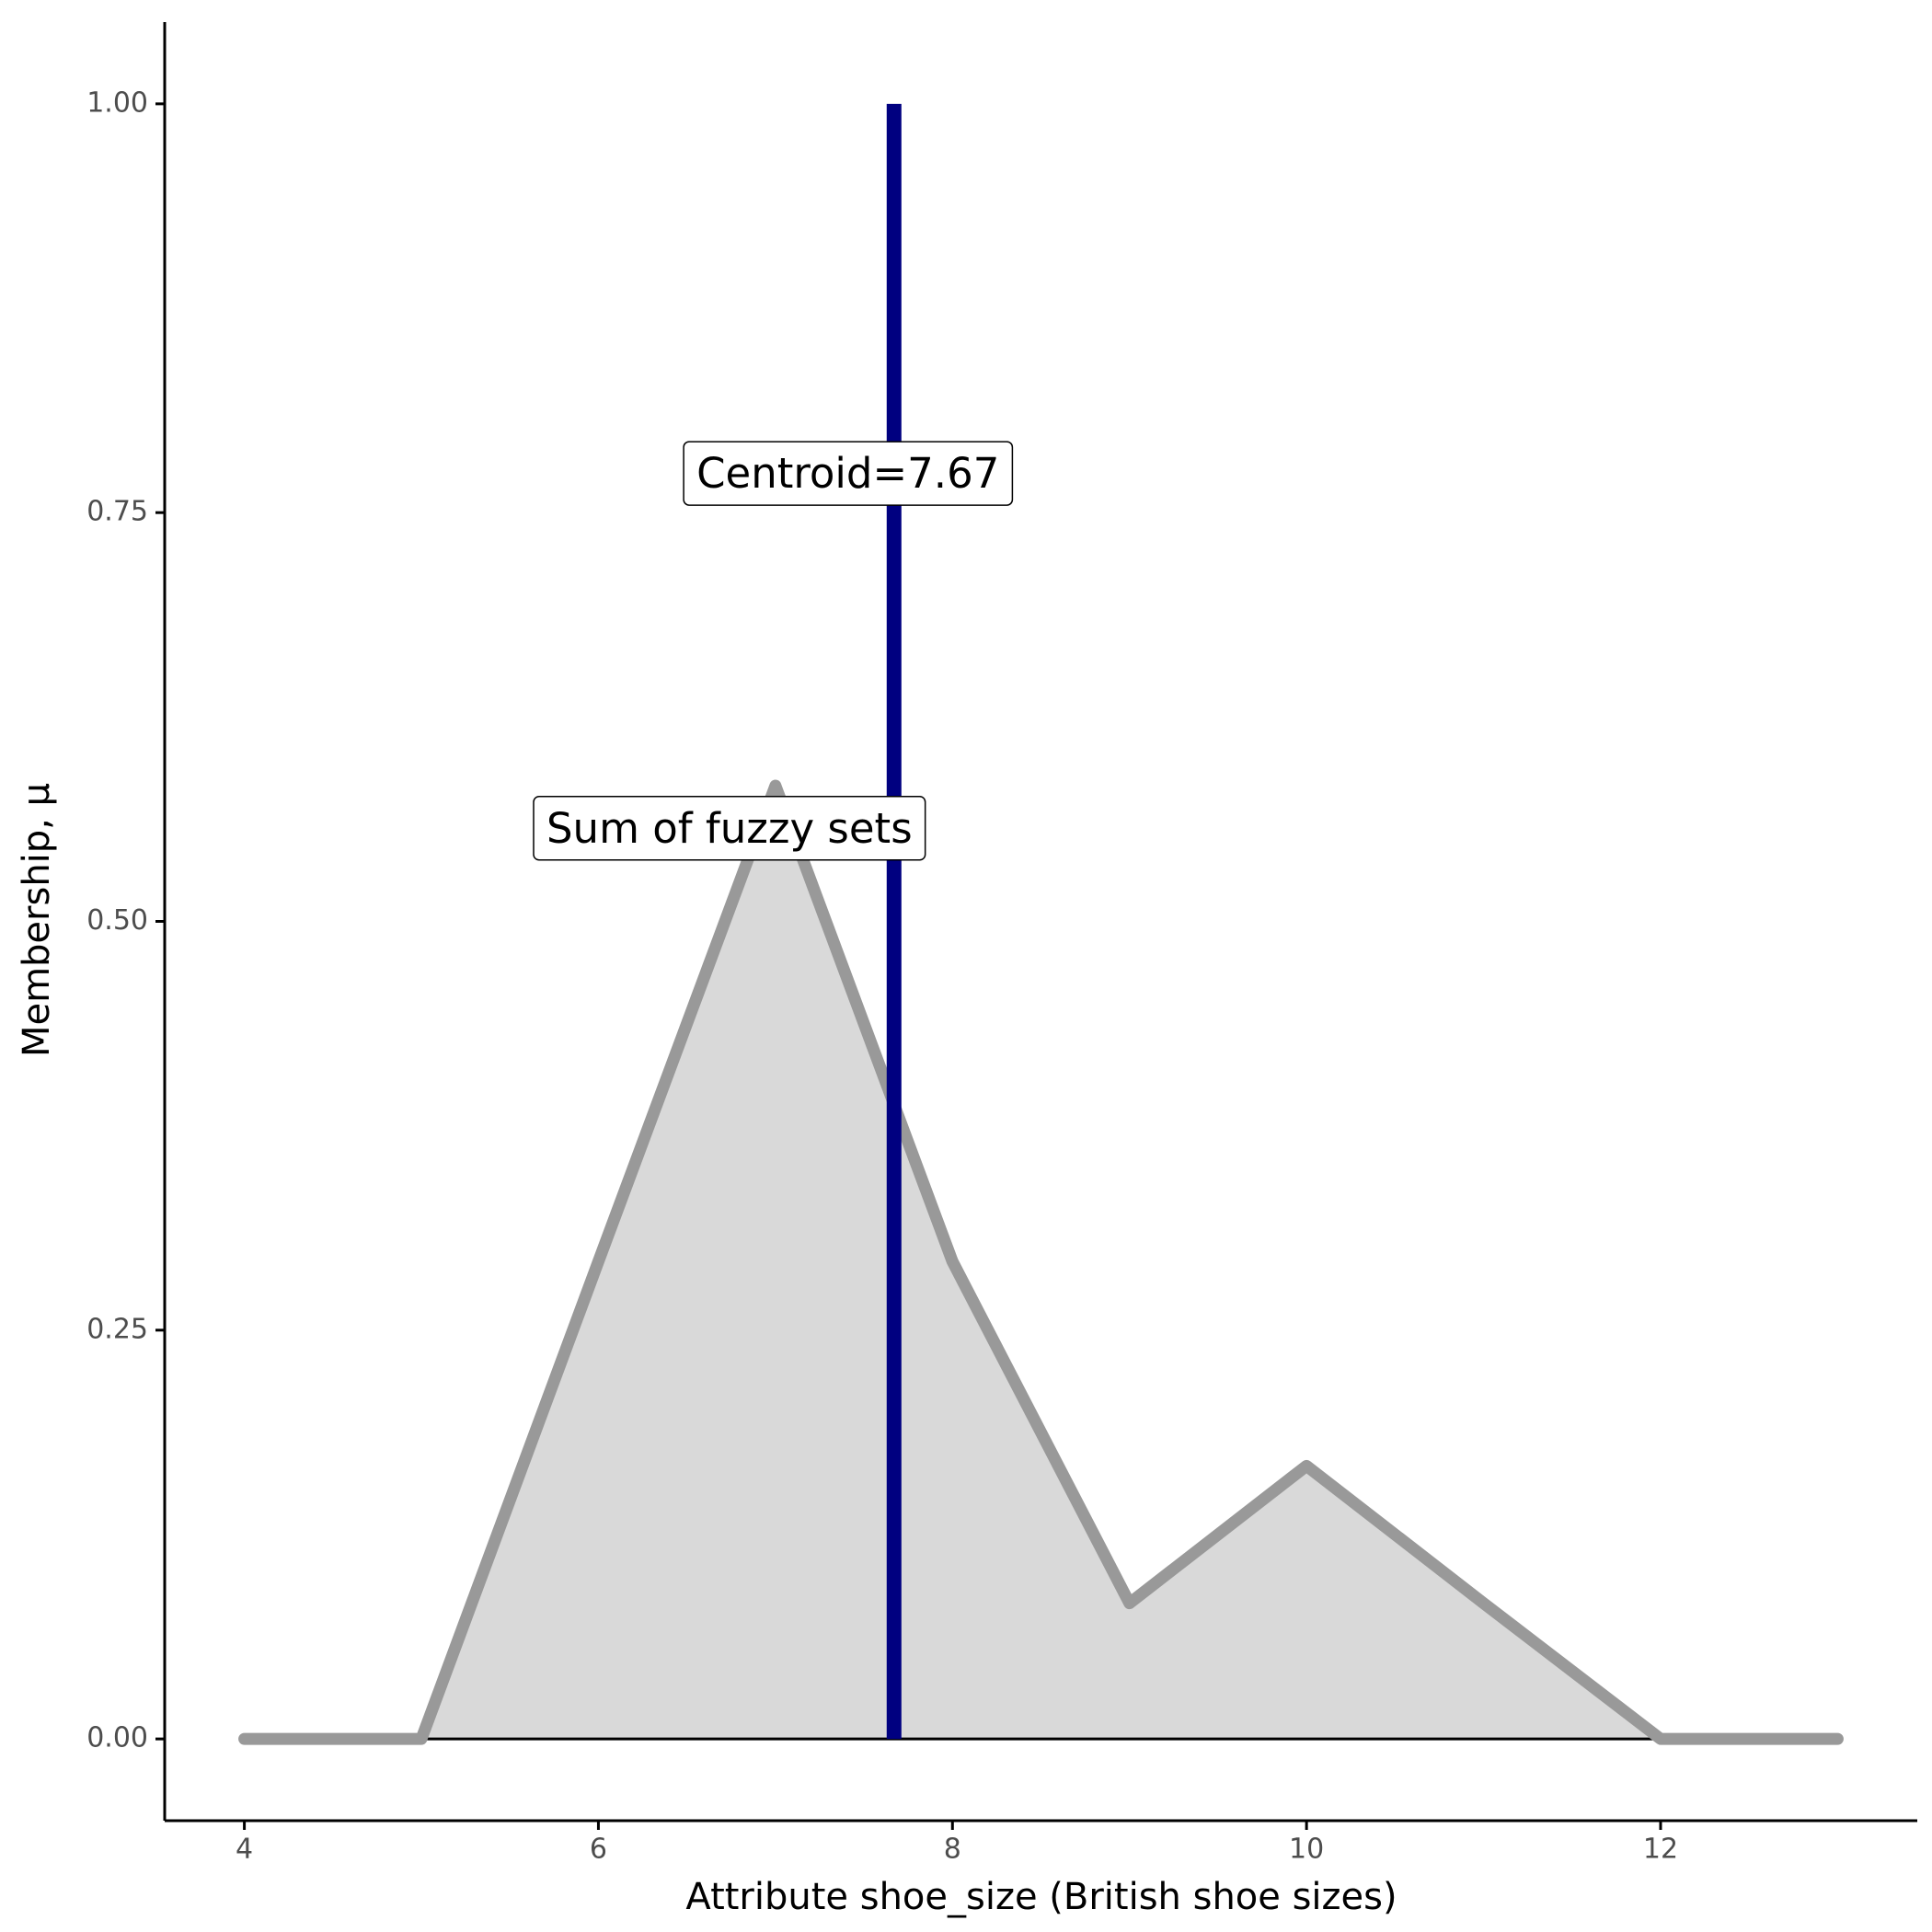 This screenshot has height=1932, width=1932. What do you see at coordinates (117, 1329) in the screenshot?
I see `y-tick-label: 0.25` at bounding box center [117, 1329].